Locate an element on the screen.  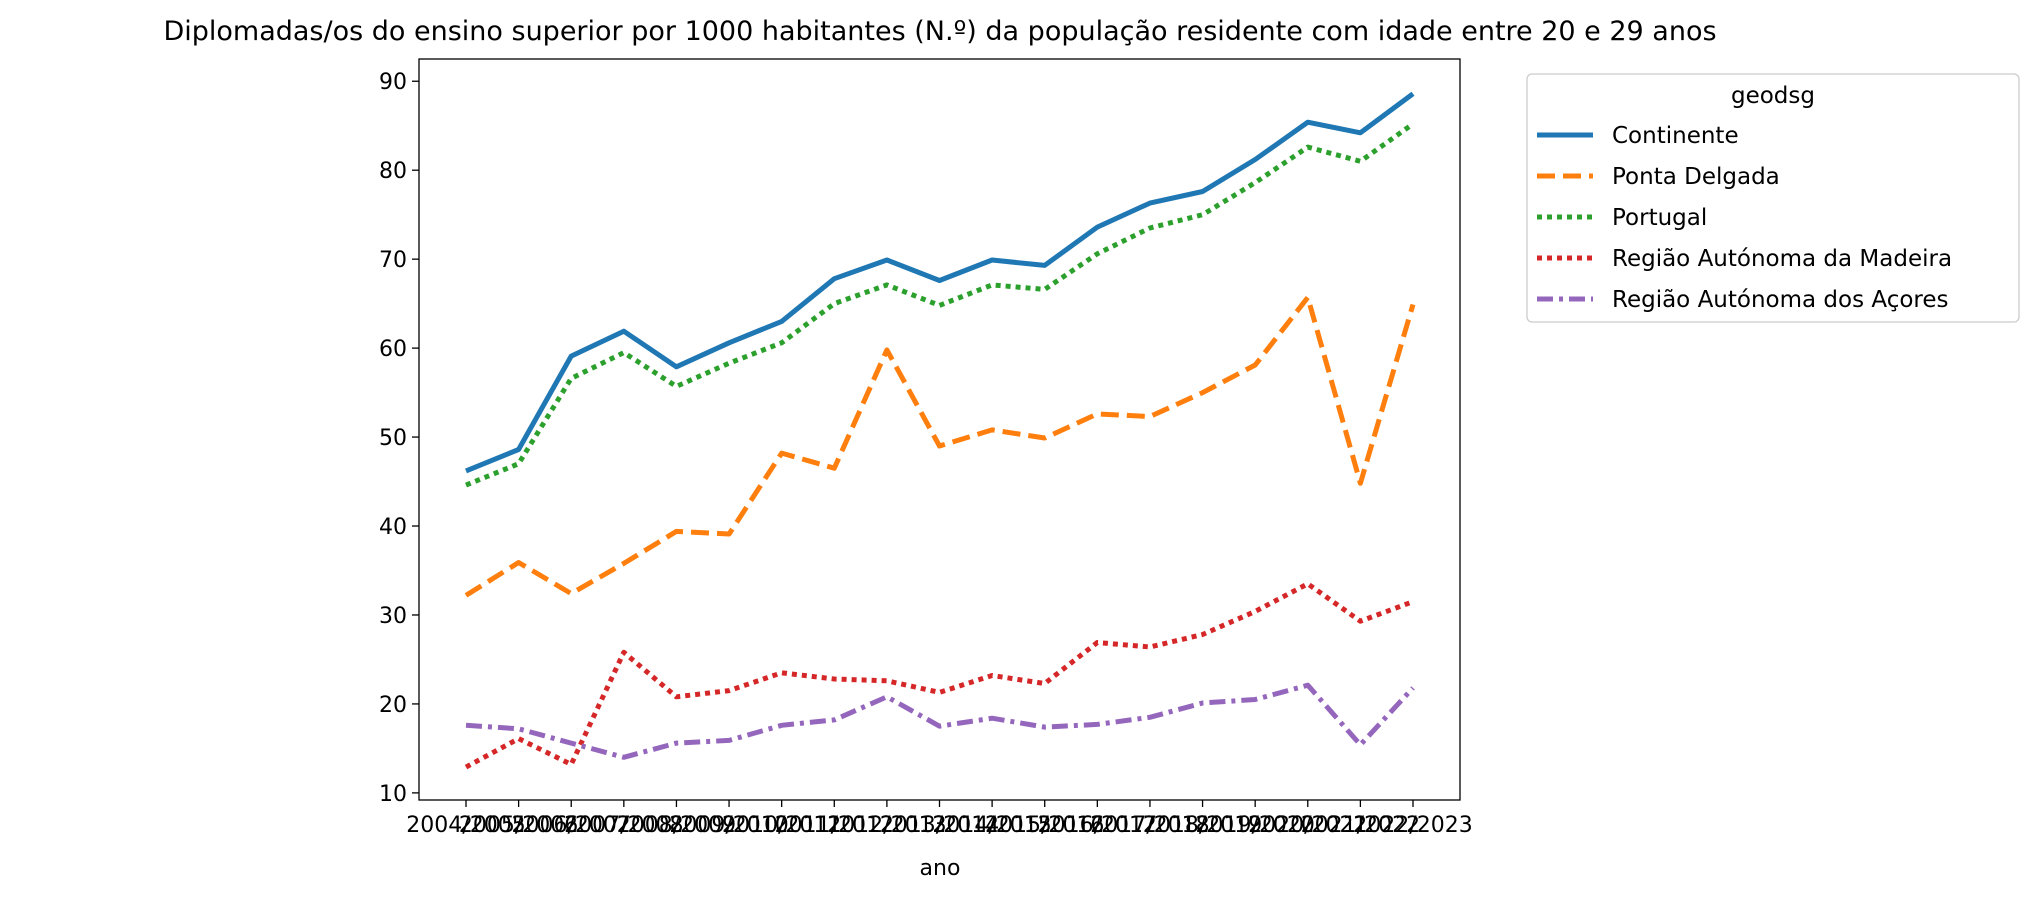
x-tick-label: 2022/2023 is located at coordinates (1412, 825).